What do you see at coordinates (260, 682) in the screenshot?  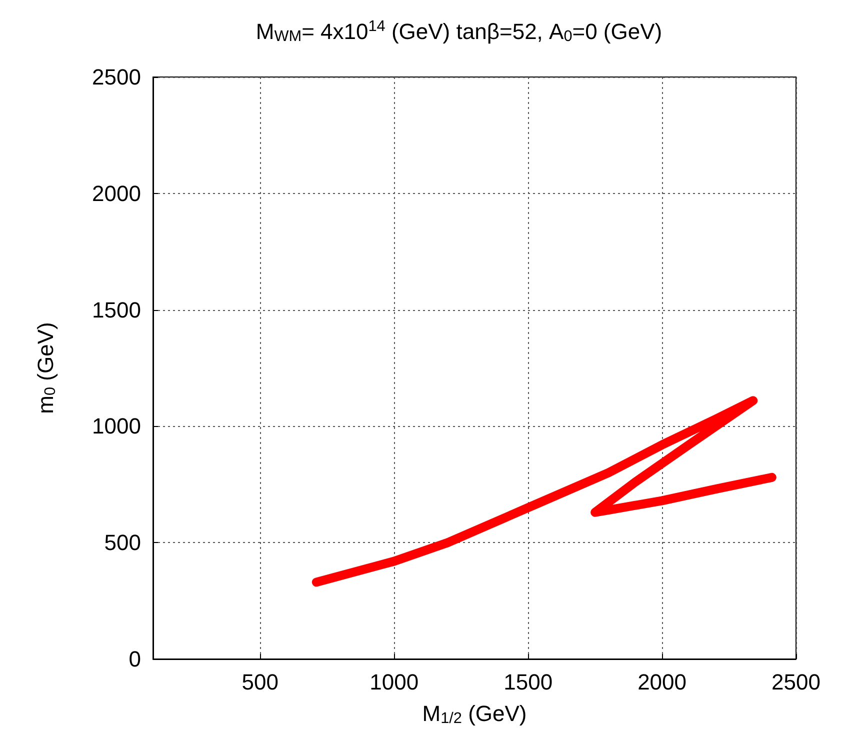 I see `x-tick-label: 500` at bounding box center [260, 682].